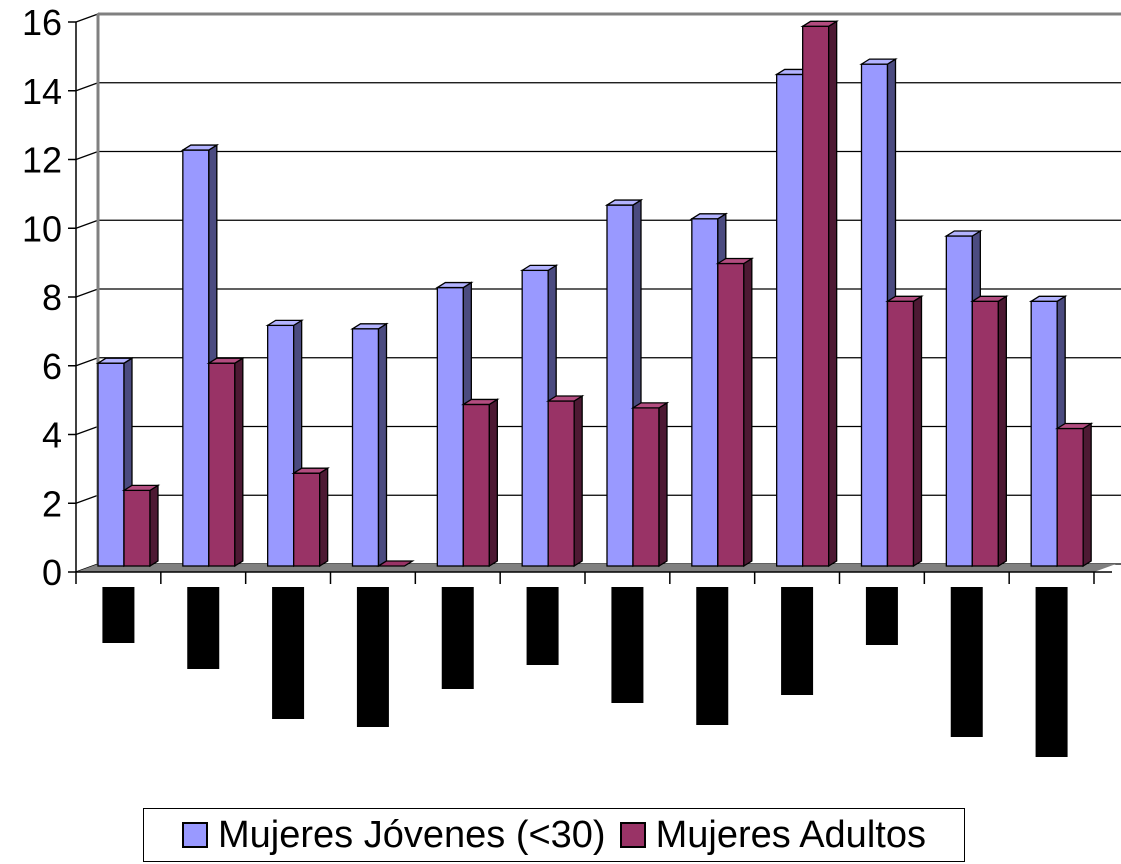 The image size is (1121, 864). I want to click on chart-floor, so click(596, 568).